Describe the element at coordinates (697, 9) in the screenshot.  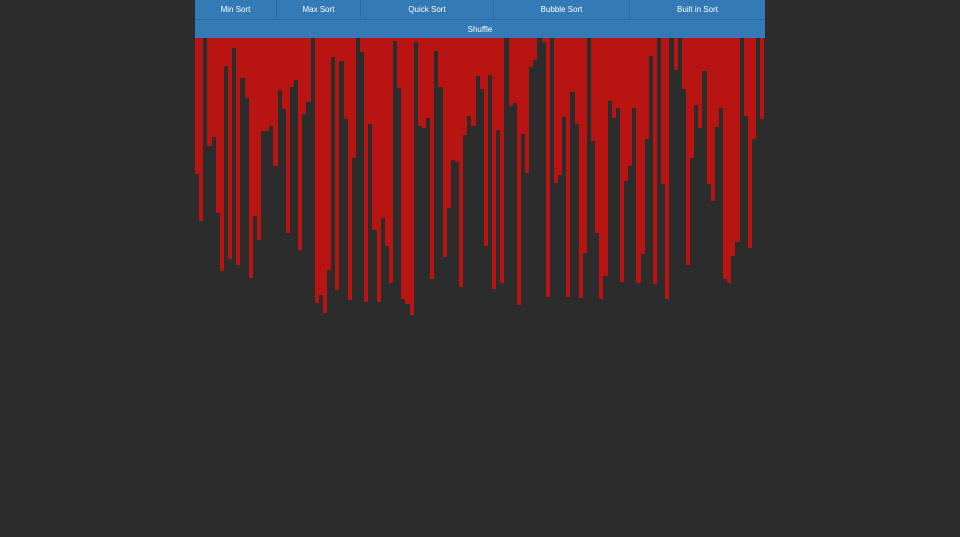
I see `built-in-sort-button: Built in Sort` at that location.